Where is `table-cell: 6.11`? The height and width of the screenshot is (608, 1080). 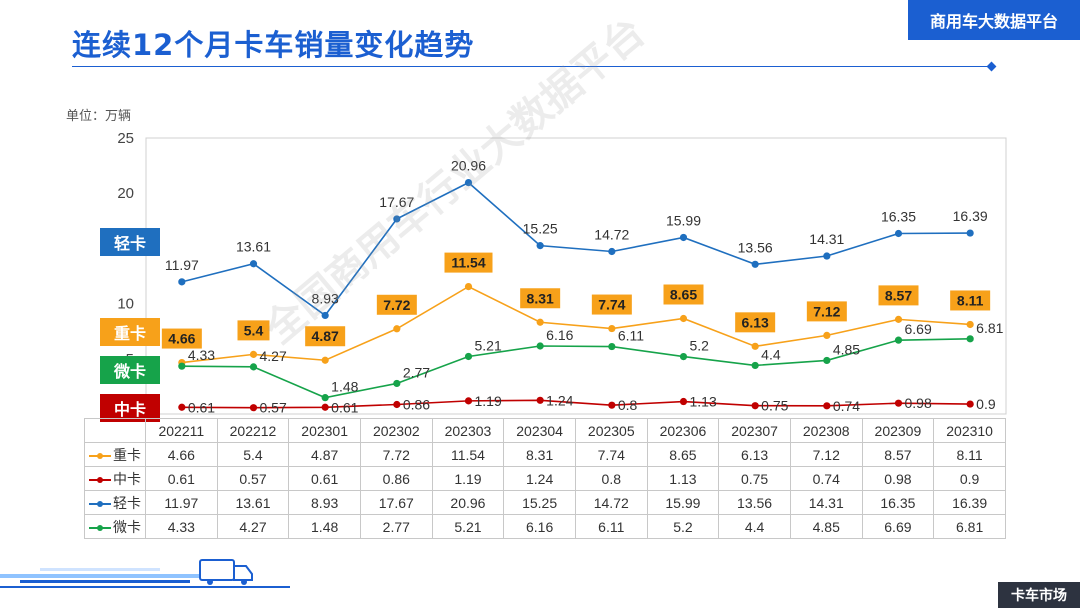
table-cell: 6.11 is located at coordinates (611, 526).